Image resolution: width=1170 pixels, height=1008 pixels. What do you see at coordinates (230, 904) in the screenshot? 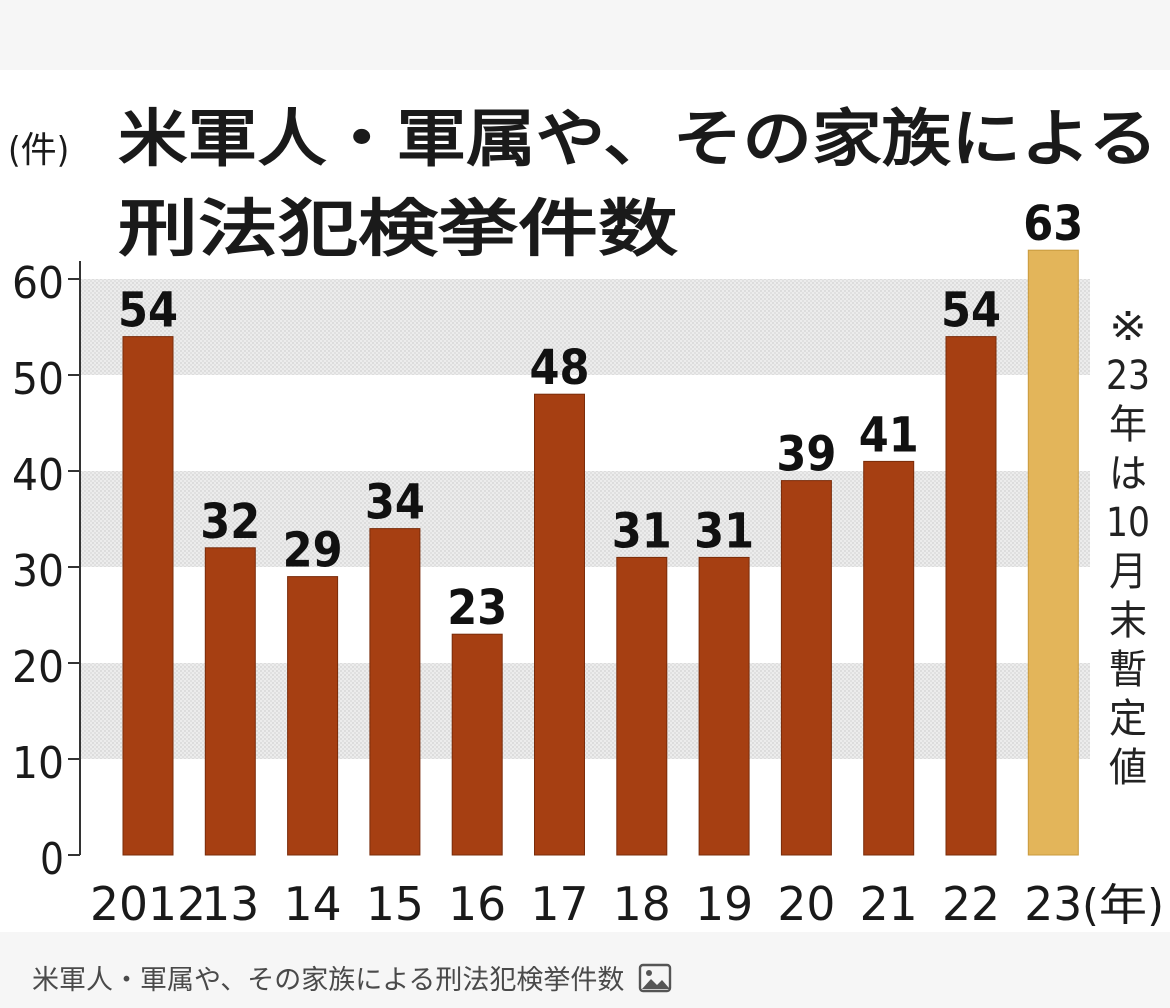
I see `x-tick-label: 13` at bounding box center [230, 904].